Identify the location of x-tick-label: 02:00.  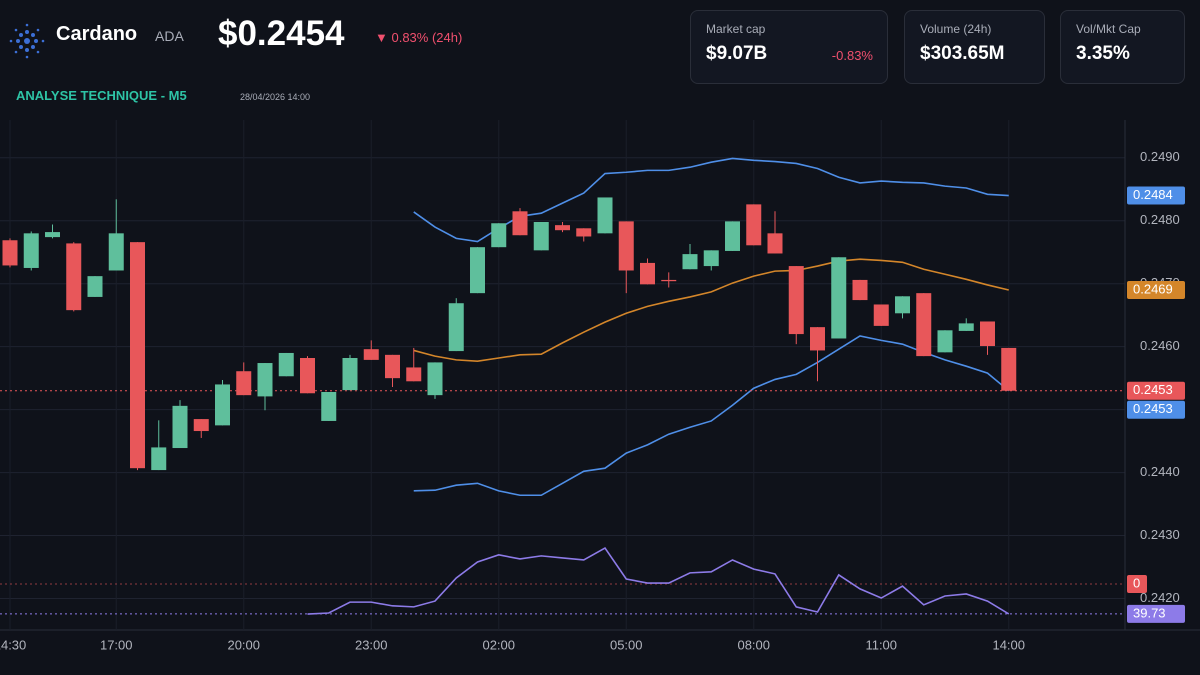
(498, 644).